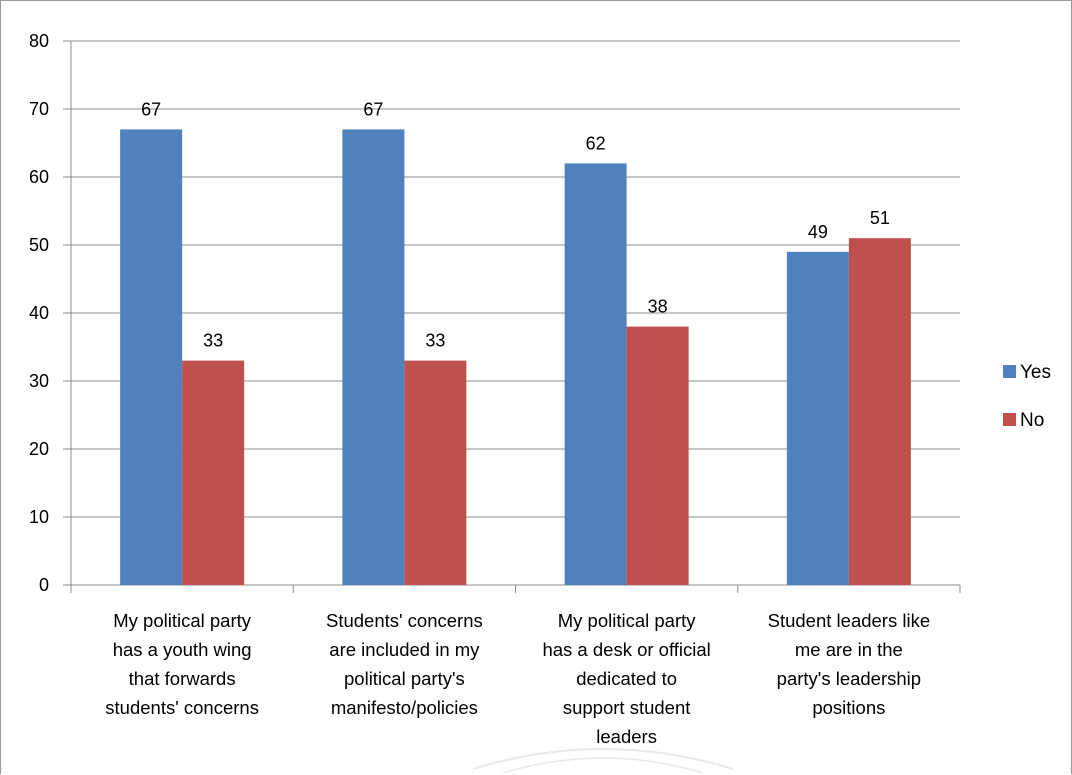  Describe the element at coordinates (404, 707) in the screenshot. I see `category-label: manifesto/policies` at that location.